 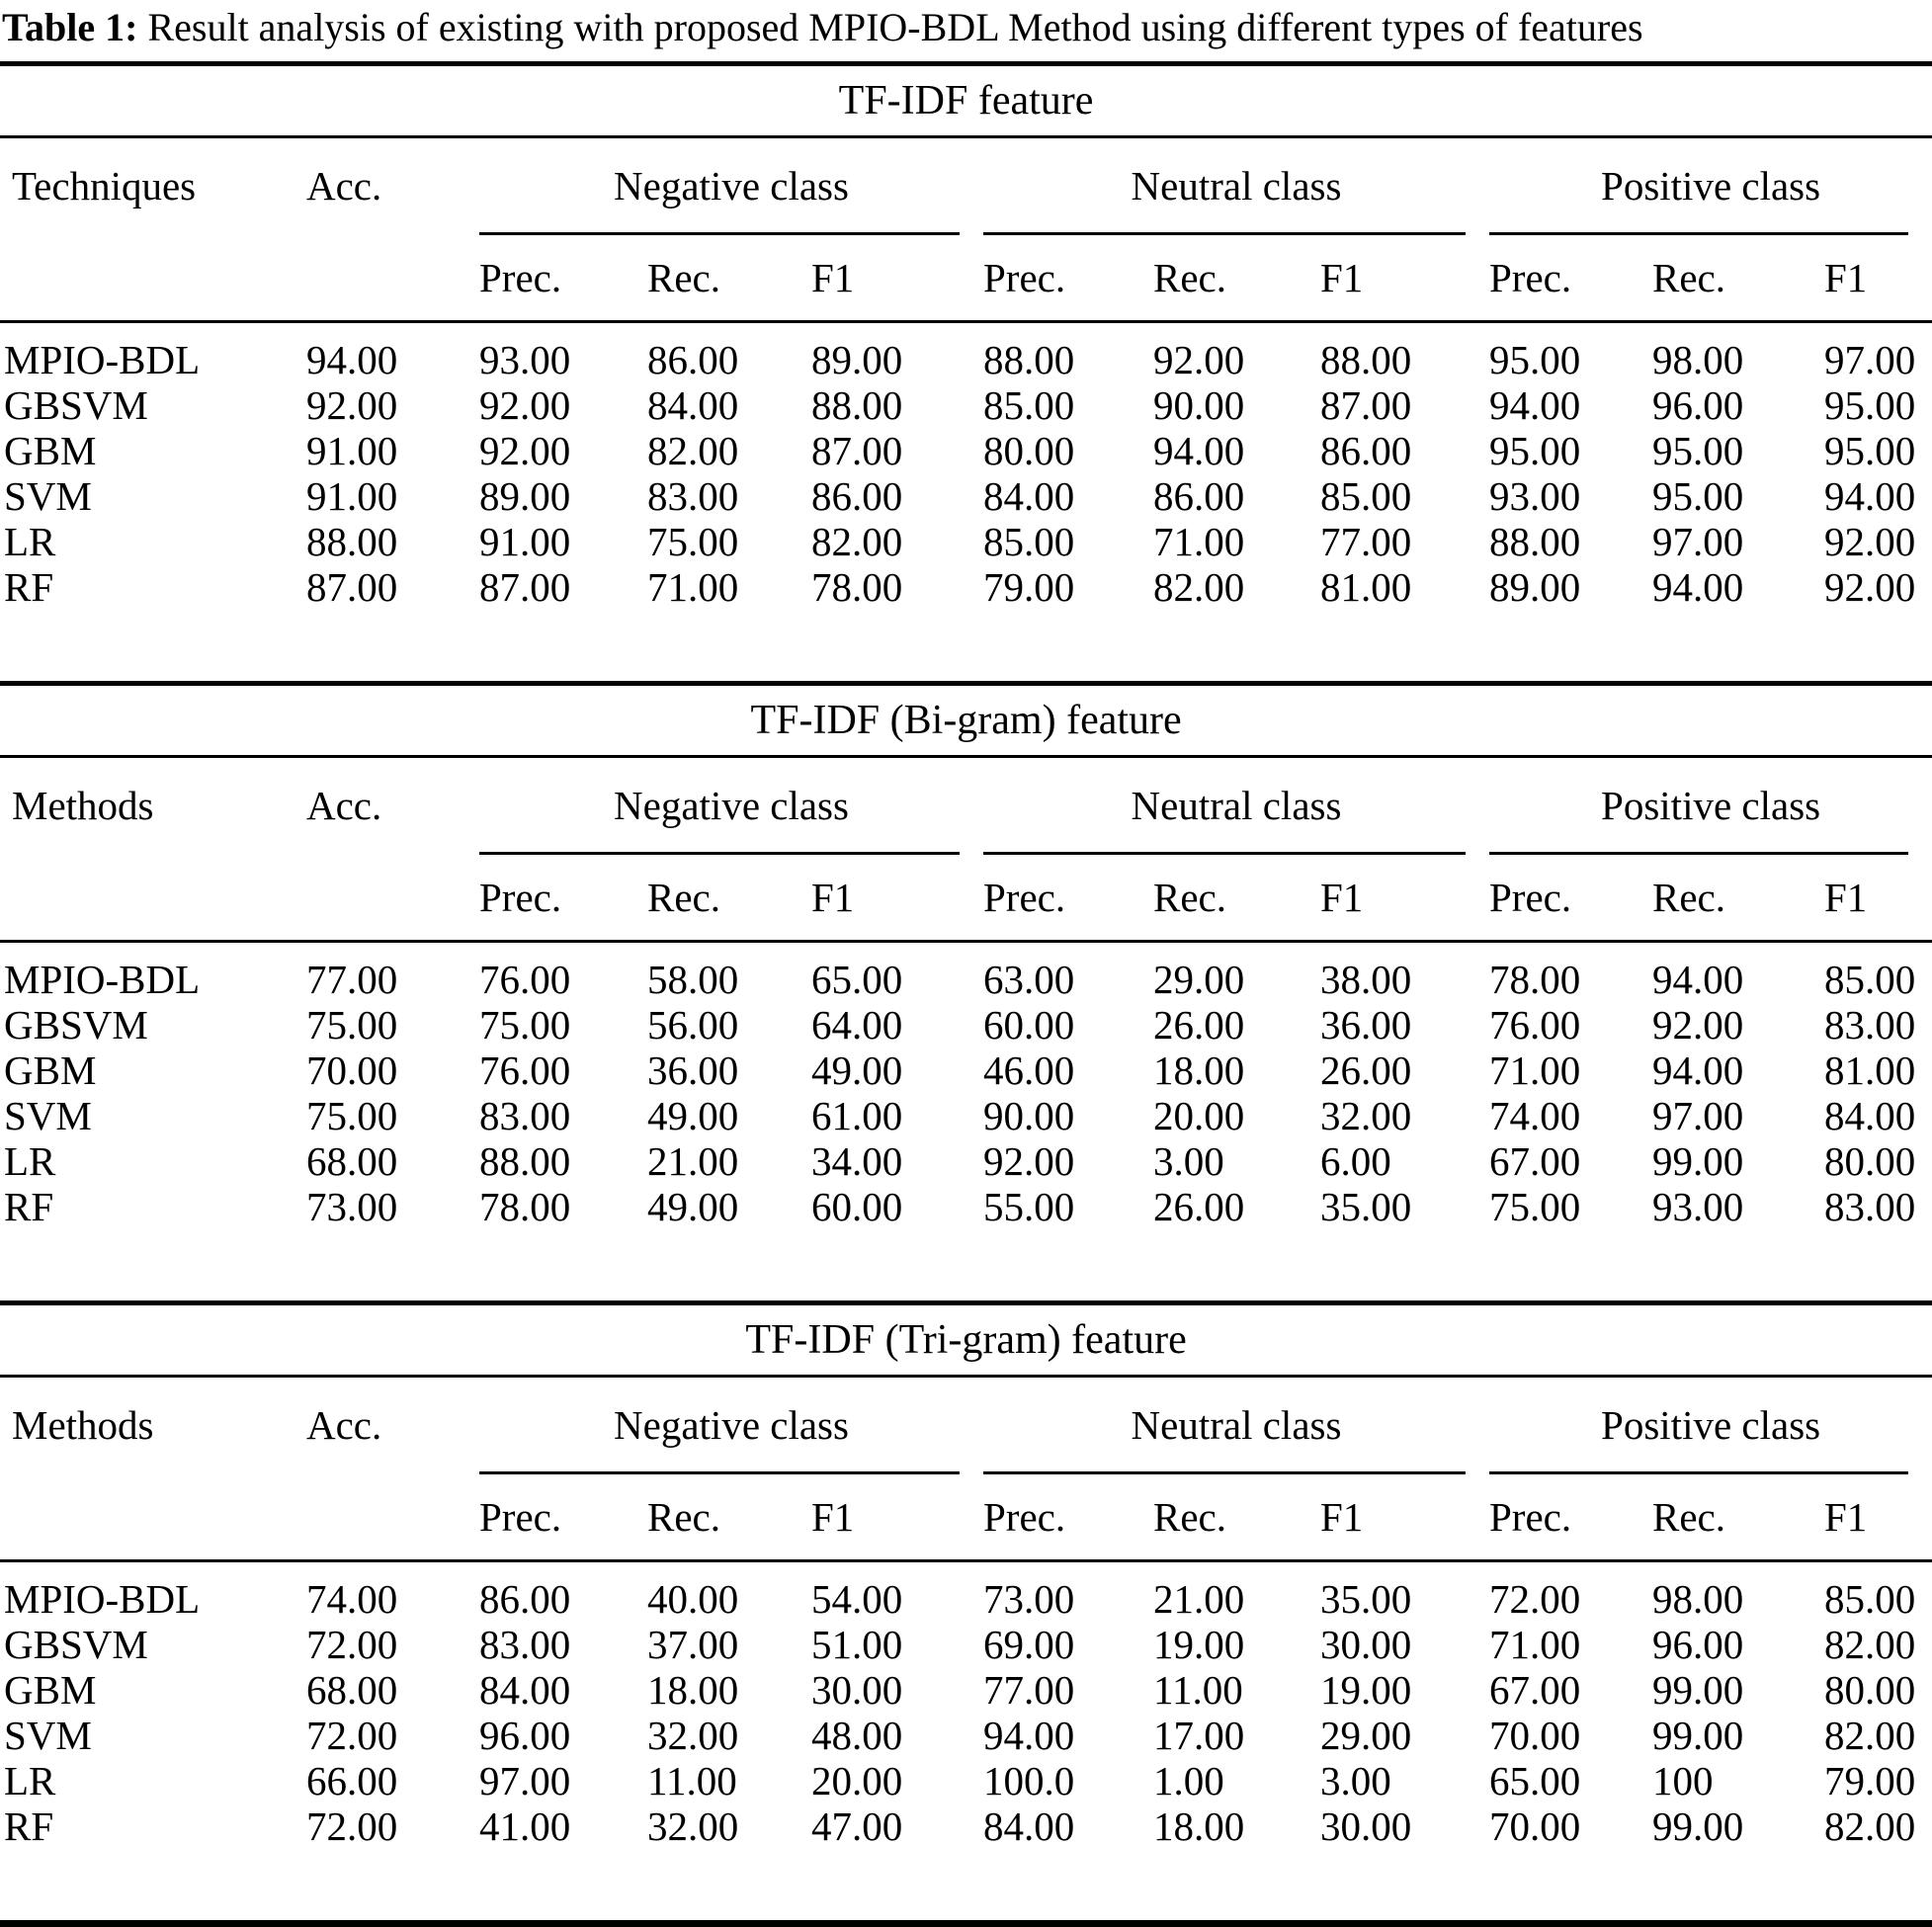 I want to click on cell: 41.00, so click(x=525, y=1826).